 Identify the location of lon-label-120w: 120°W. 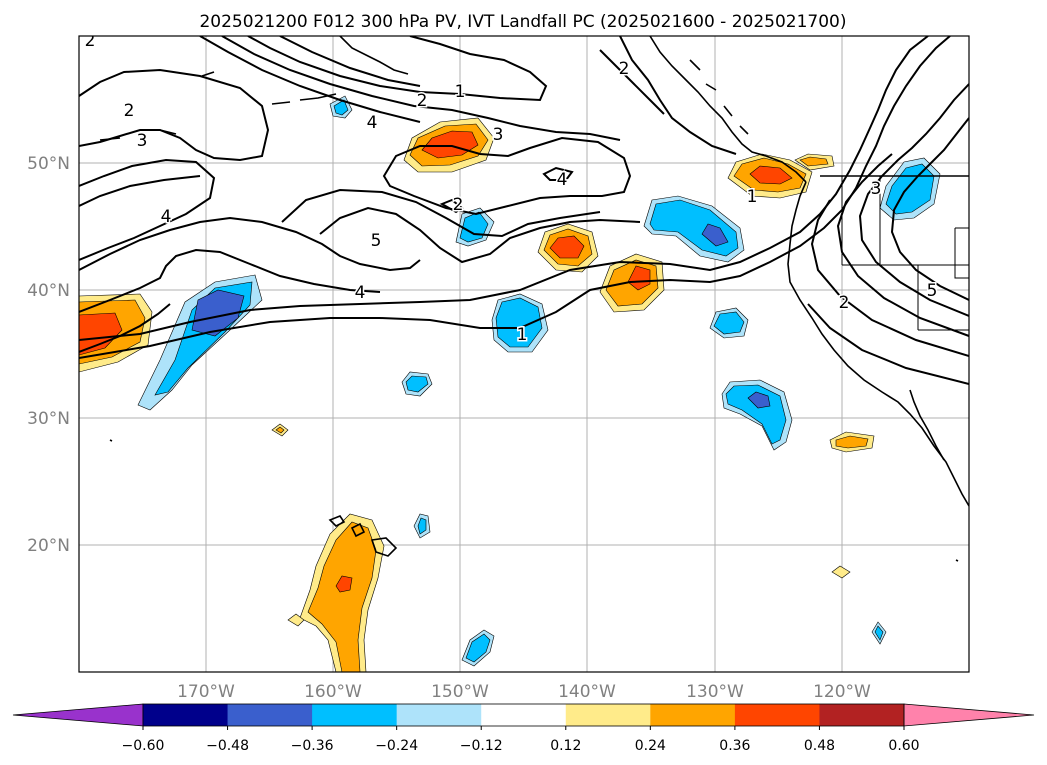
(842, 692).